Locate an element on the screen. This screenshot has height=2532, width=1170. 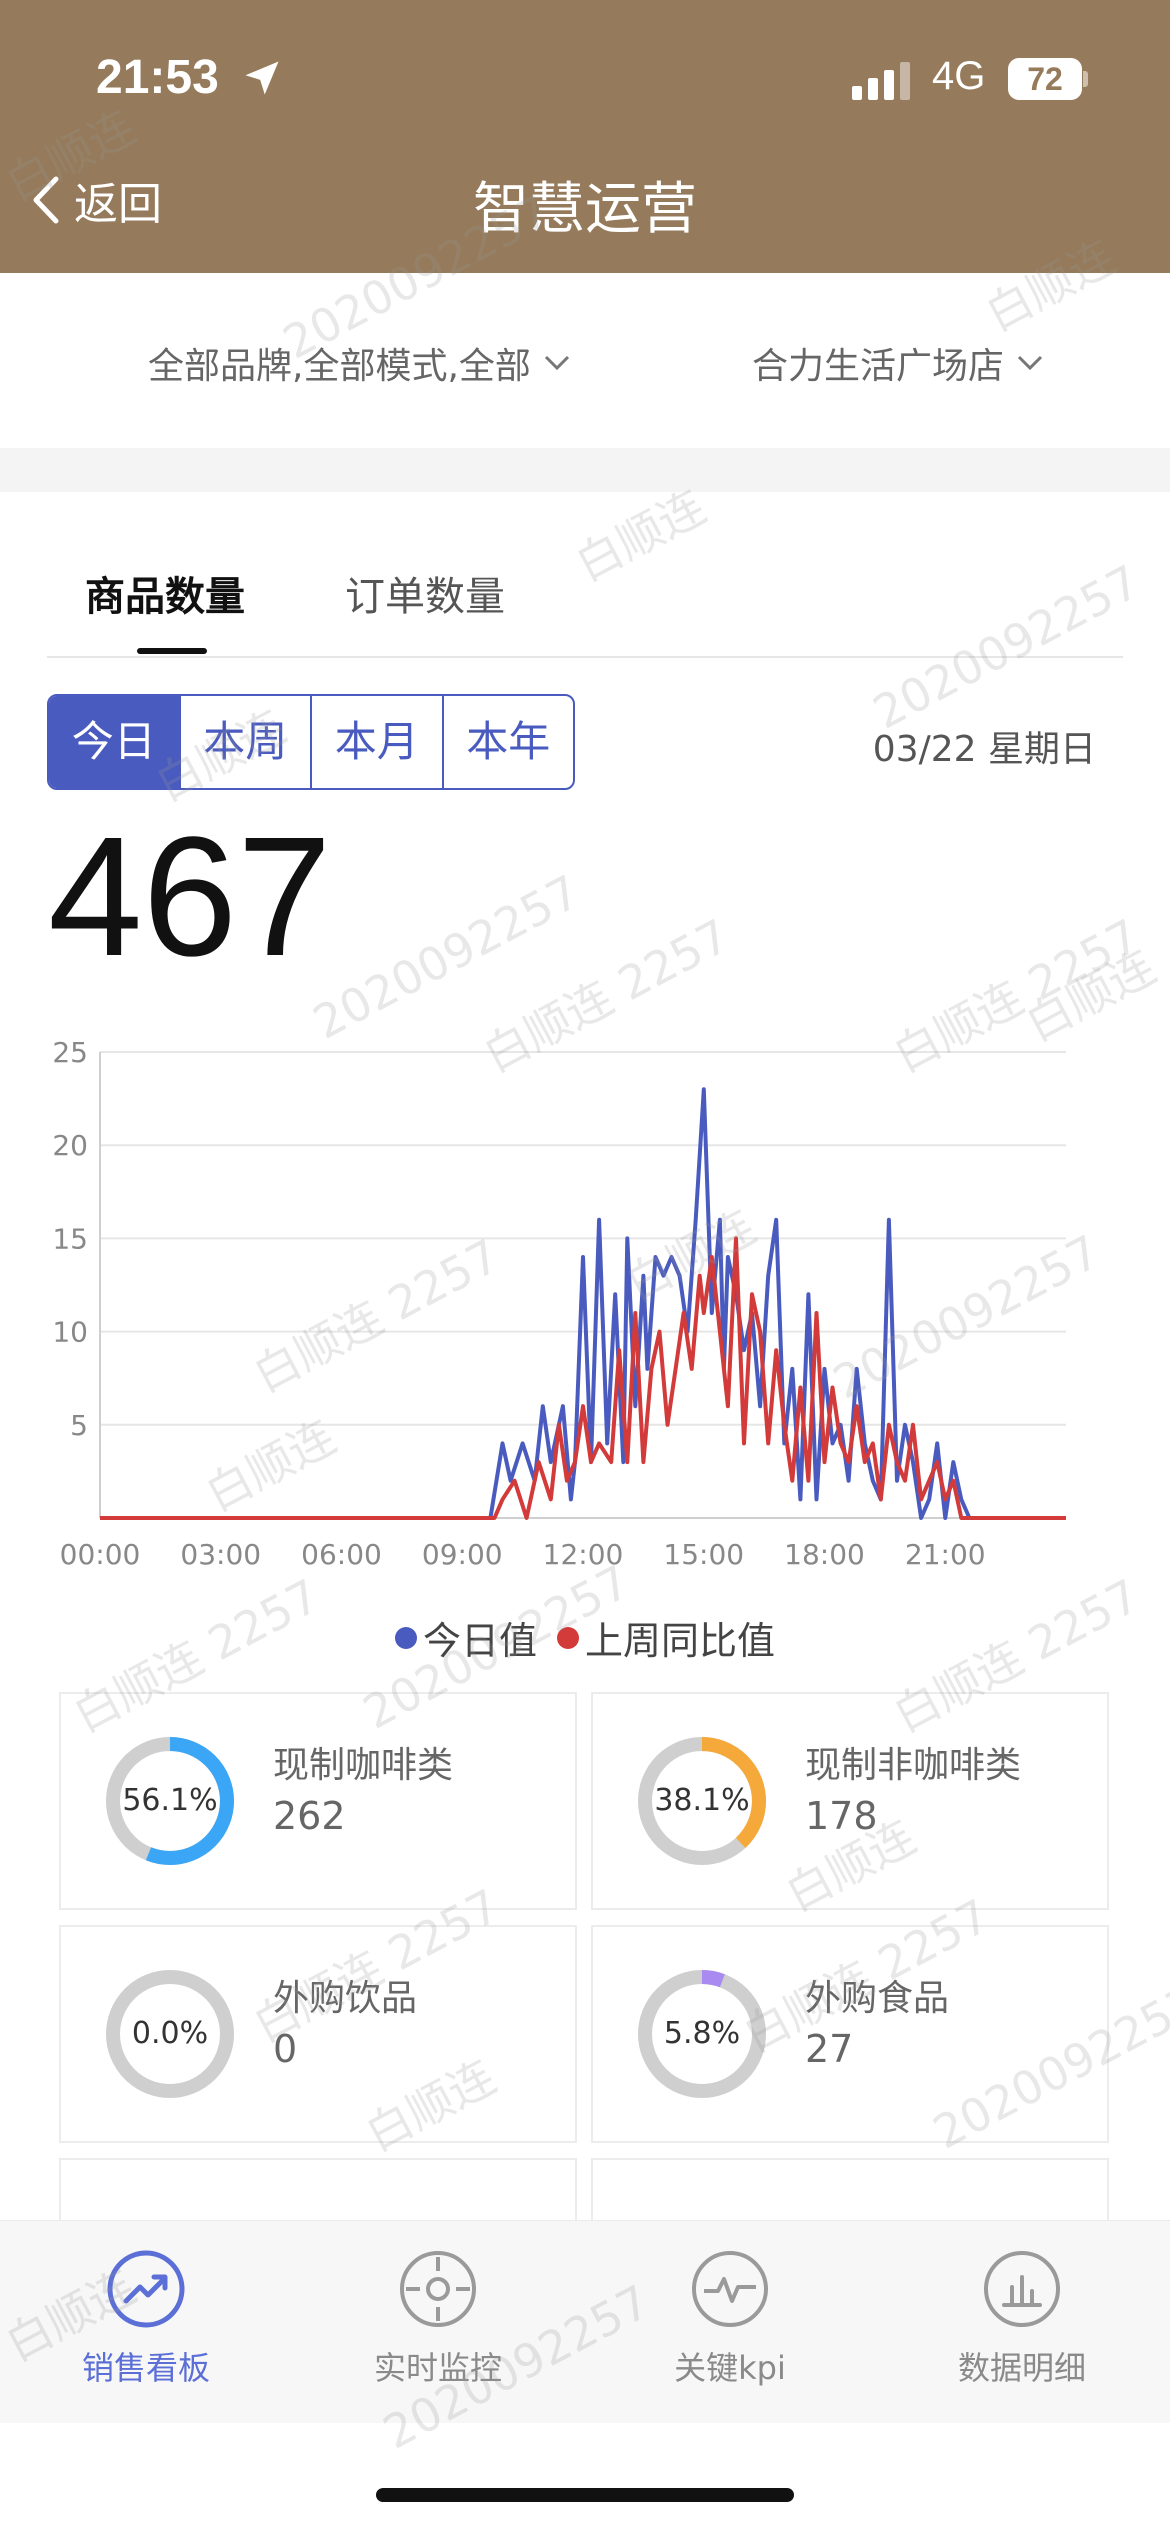
brand-filter-dropdown: 全部品牌,全部模式,全部 is located at coordinates (359, 363).